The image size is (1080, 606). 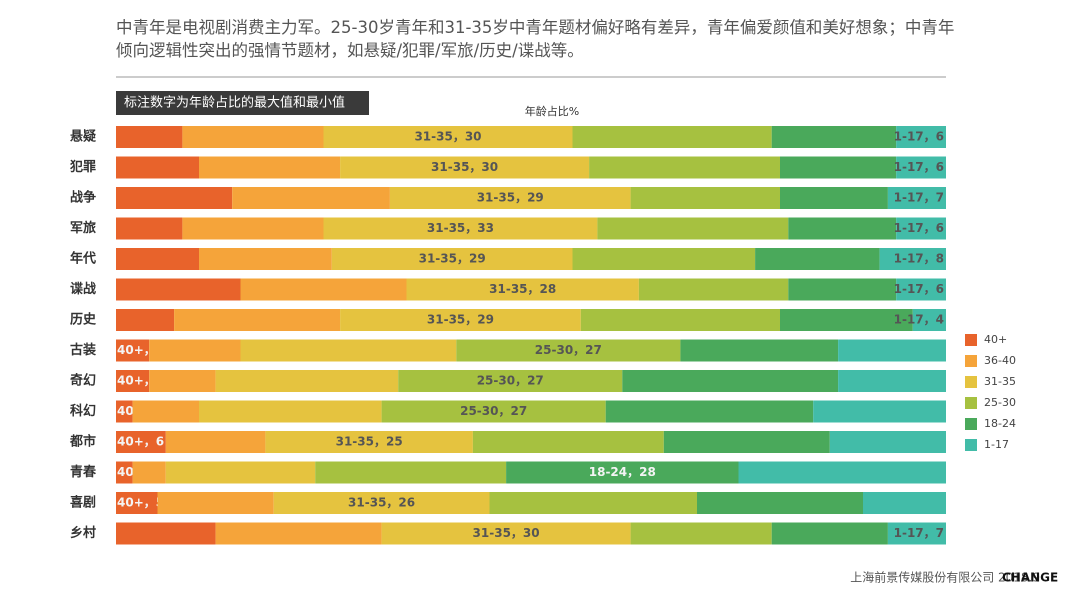 I want to click on y-tick-label: 谍战, so click(x=83, y=289).